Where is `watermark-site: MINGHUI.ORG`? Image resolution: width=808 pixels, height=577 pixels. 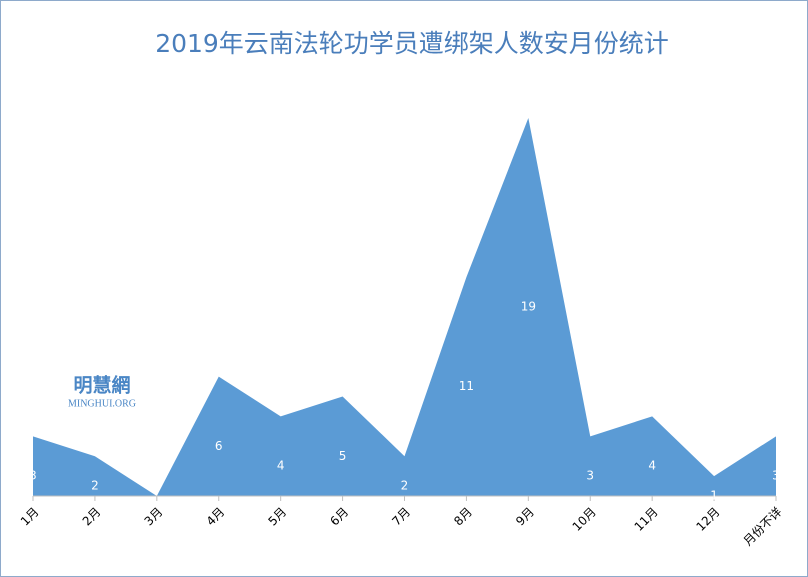
watermark-site: MINGHUI.ORG is located at coordinates (102, 403).